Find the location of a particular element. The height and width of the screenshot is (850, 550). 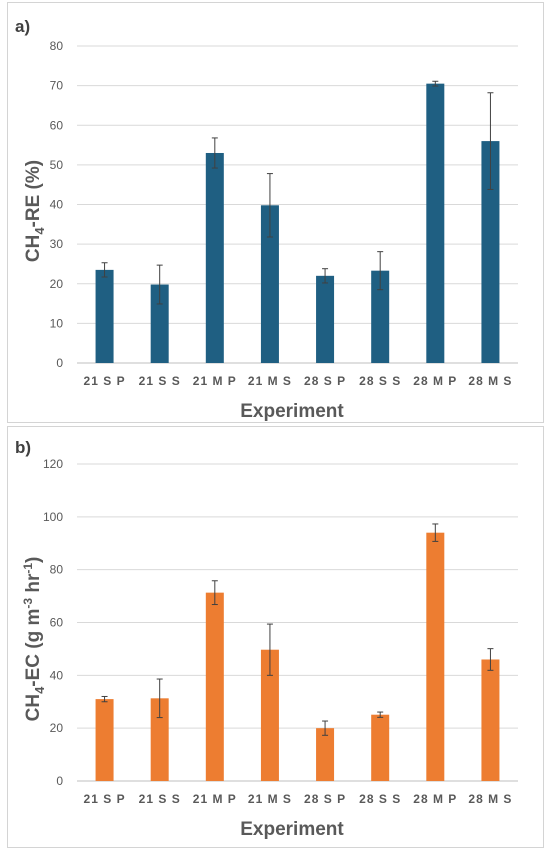

x-axis-title-b: Experiment is located at coordinates (292, 829).